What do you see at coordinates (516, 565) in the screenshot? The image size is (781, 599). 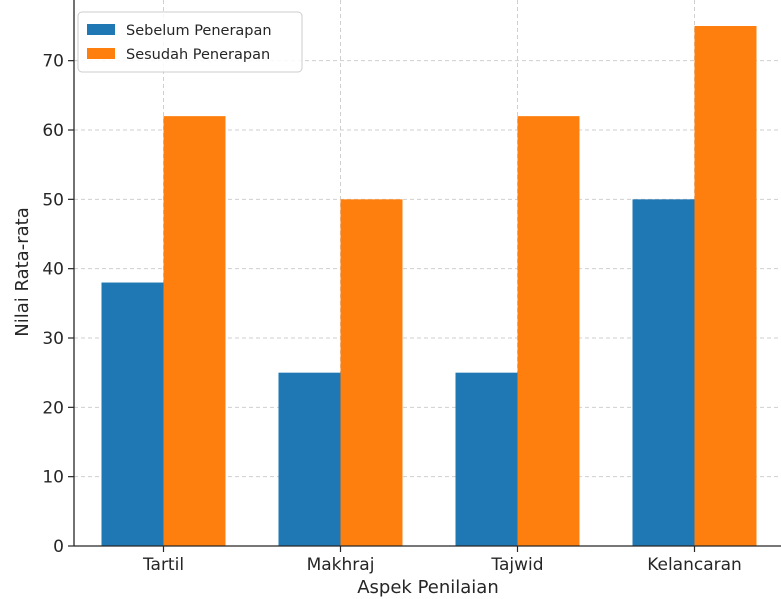 I see `x-tick-label: Tajwid` at bounding box center [516, 565].